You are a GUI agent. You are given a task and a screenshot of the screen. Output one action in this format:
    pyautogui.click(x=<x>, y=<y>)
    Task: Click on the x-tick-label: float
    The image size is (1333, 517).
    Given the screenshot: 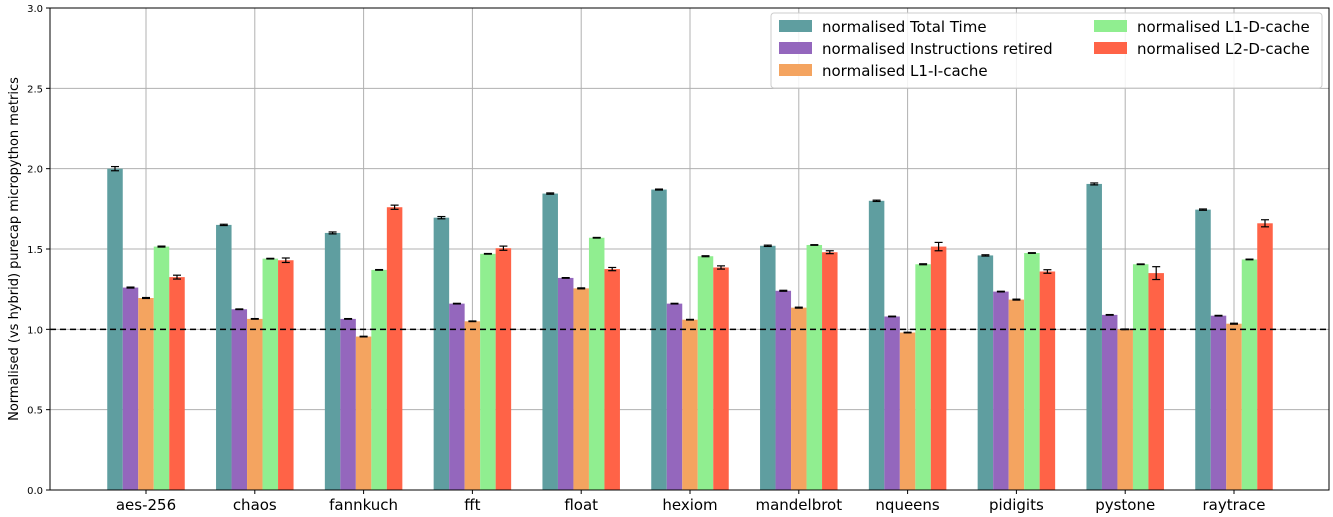 What is the action you would take?
    pyautogui.click(x=581, y=505)
    